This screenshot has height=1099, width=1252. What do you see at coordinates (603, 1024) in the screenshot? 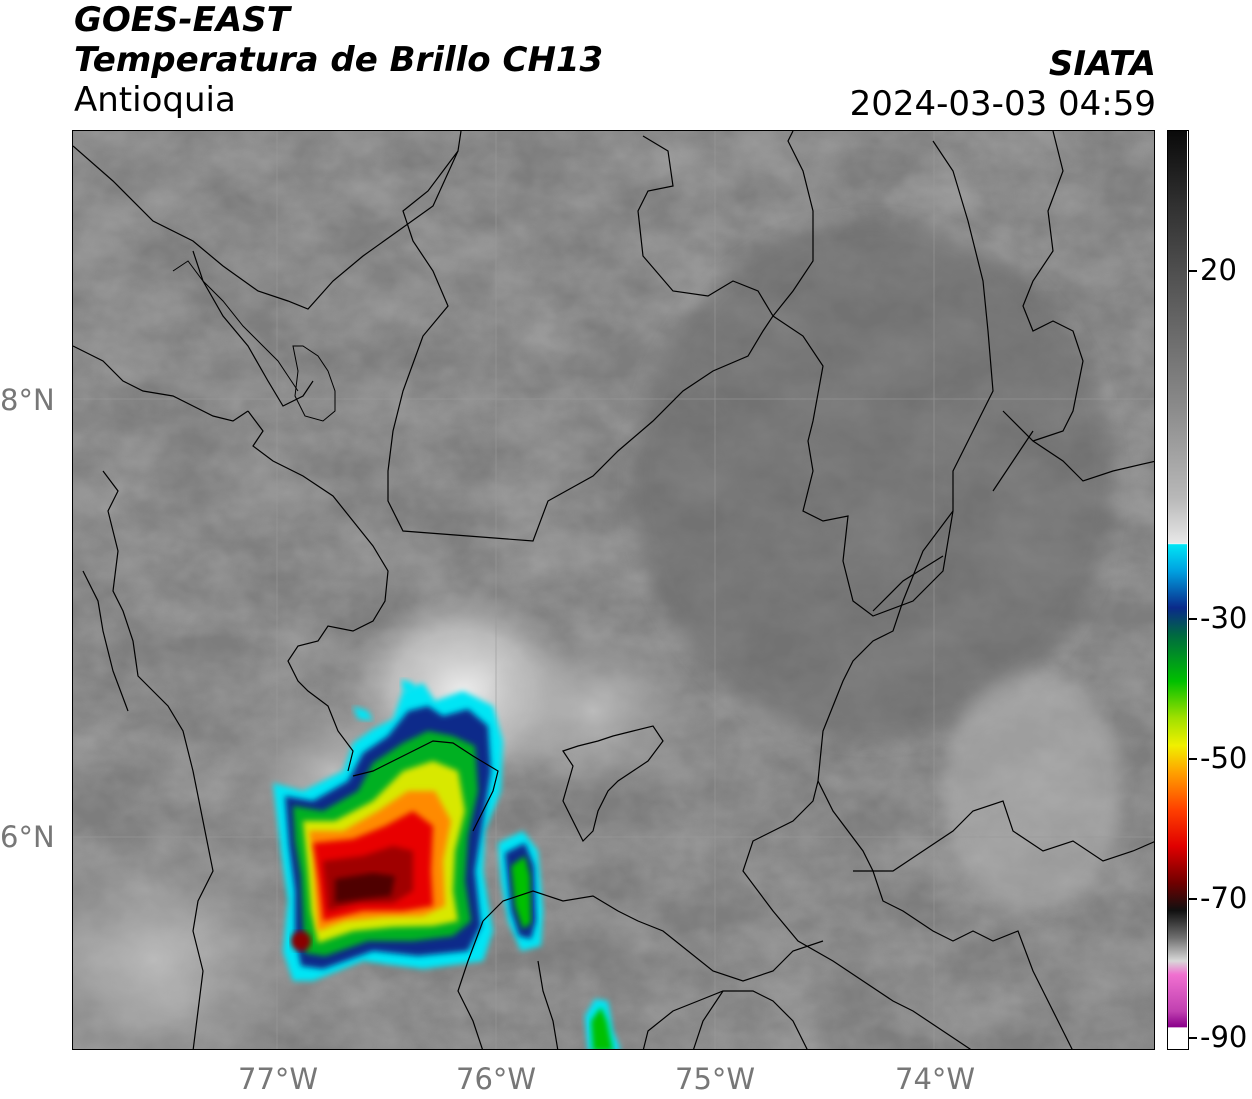
I see `storm-cell-south` at bounding box center [603, 1024].